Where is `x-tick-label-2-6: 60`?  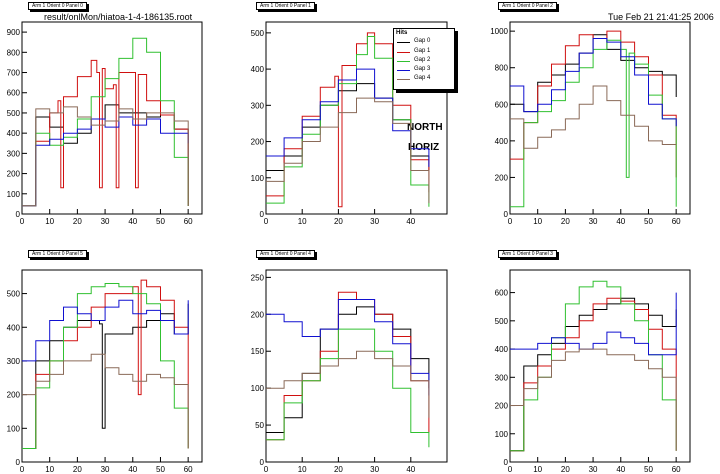 x-tick-label-2-6: 60 is located at coordinates (676, 221).